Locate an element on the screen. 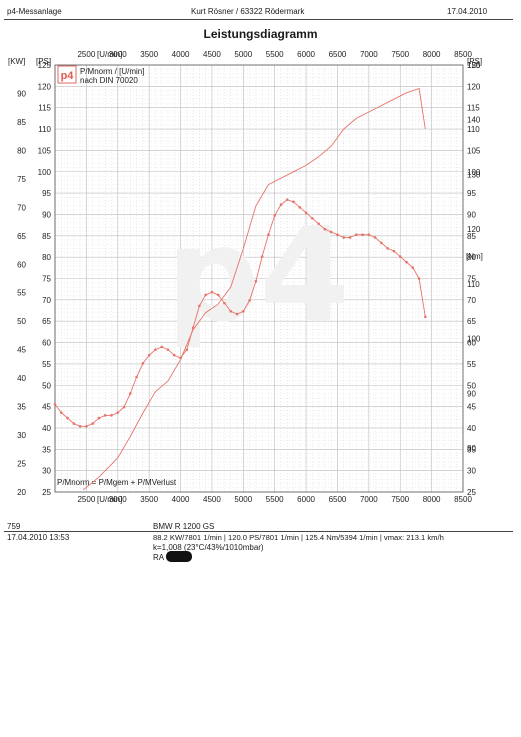 The width and height of the screenshot is (521, 737). nm-tick-label: 80 is located at coordinates (471, 448).